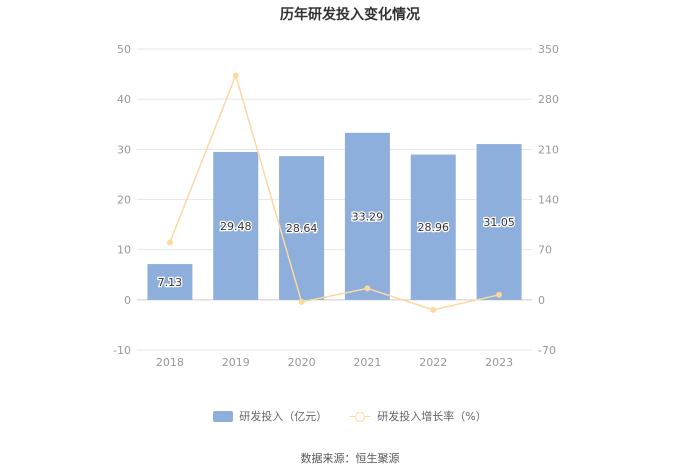 The image size is (700, 473). Describe the element at coordinates (547, 350) in the screenshot. I see `right-axis-tick-label: -70` at that location.